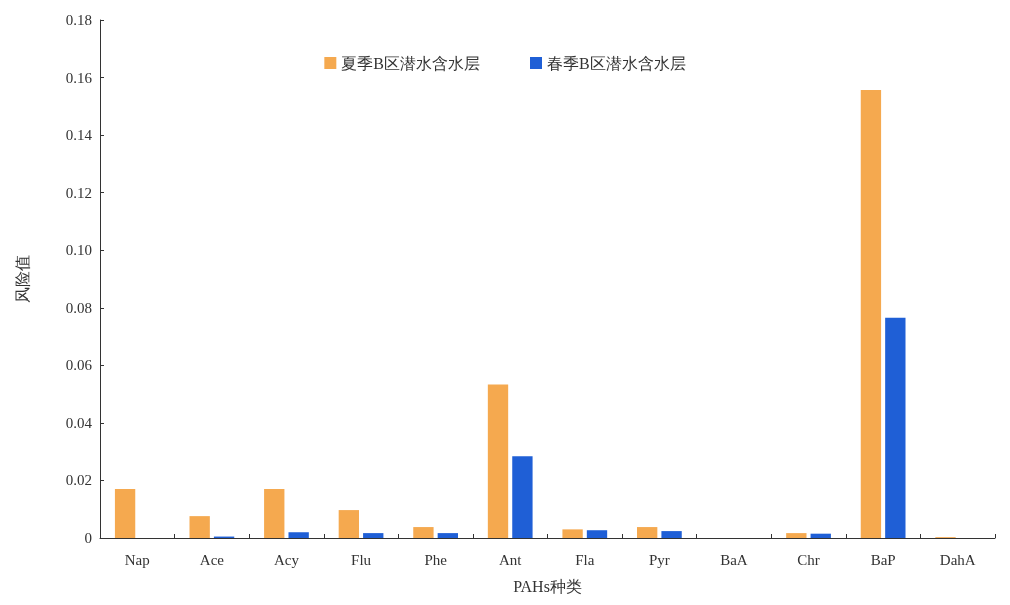 The width and height of the screenshot is (1010, 605). What do you see at coordinates (79, 422) in the screenshot?
I see `y-tick-label: 0.04` at bounding box center [79, 422].